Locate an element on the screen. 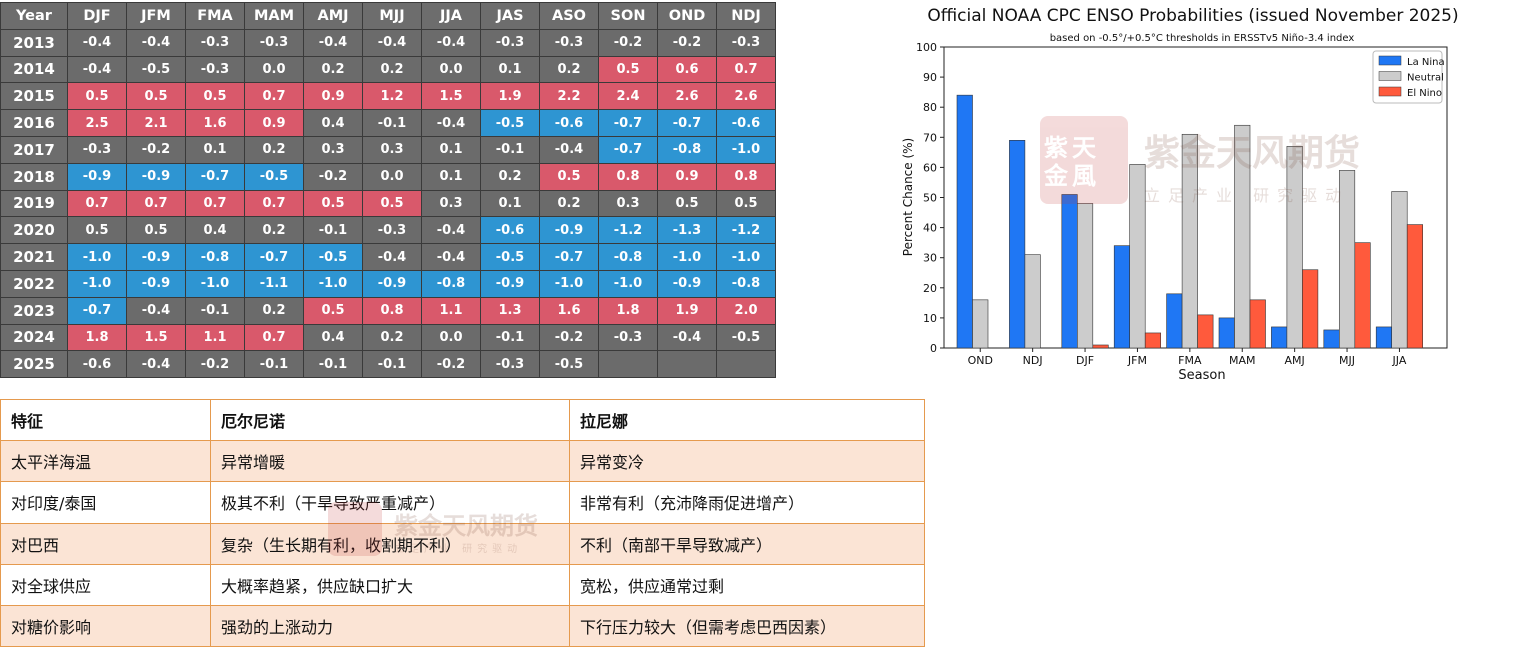  impact-row: 对全球供应 大概率趋紧，供应缺口扩大 宽松，供应通常过剩 is located at coordinates (462, 584).